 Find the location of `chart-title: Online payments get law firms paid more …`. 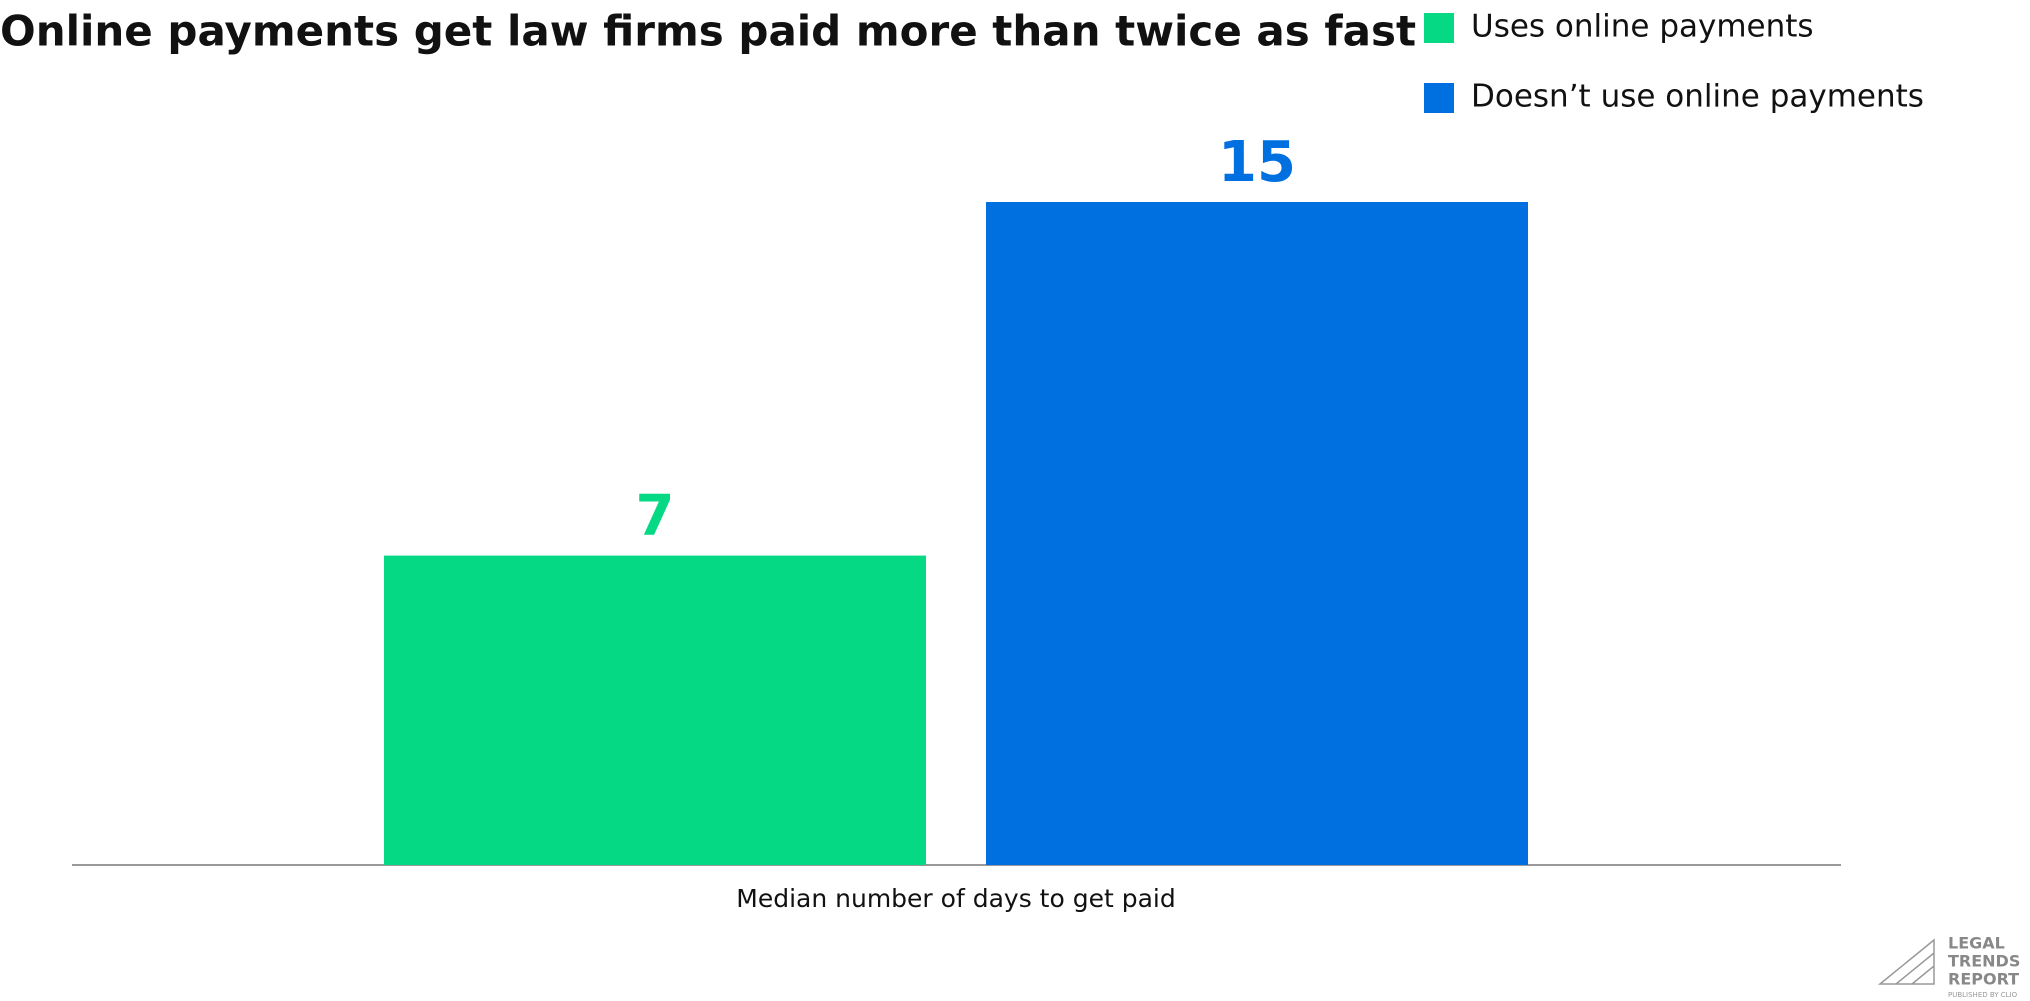

chart-title: Online payments get law firms paid more … is located at coordinates (708, 31).